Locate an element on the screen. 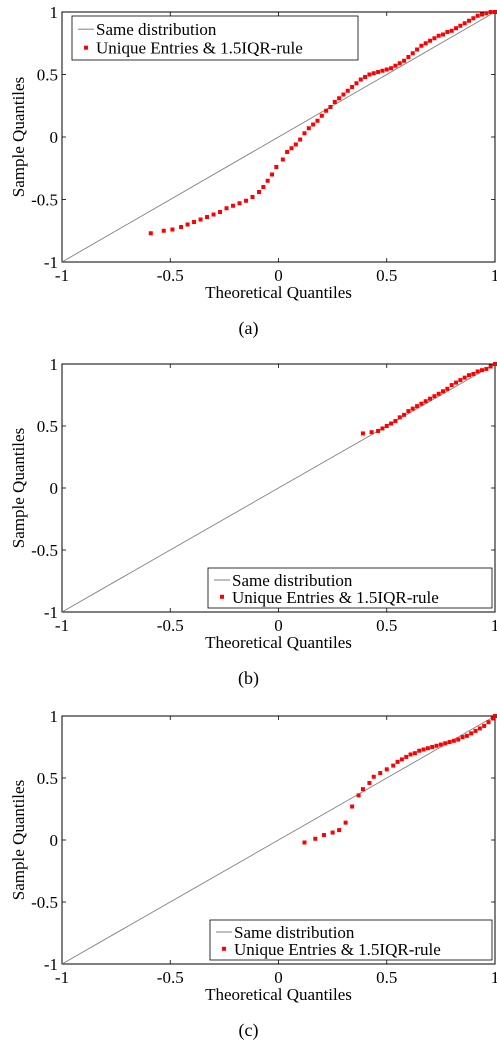 The height and width of the screenshot is (1040, 497). x-tick-label: 1 is located at coordinates (494, 625).